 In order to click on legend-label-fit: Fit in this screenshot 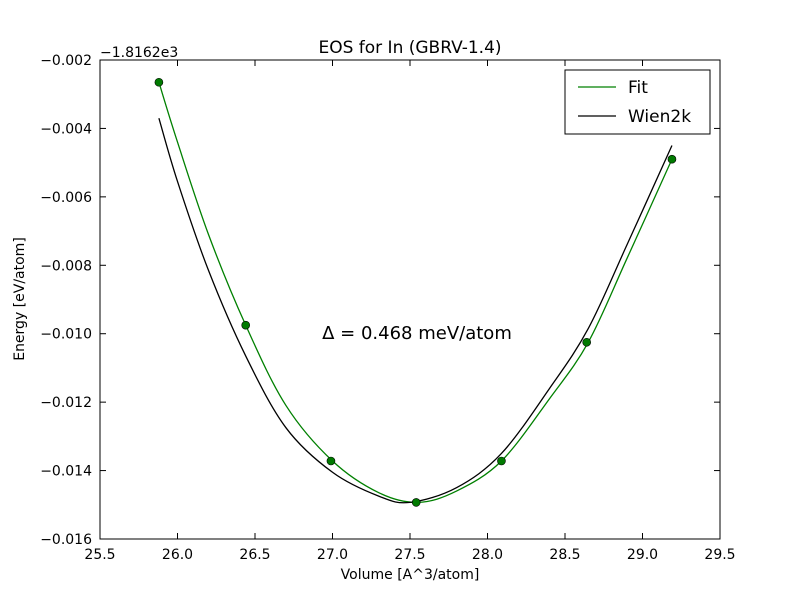, I will do `click(638, 88)`.